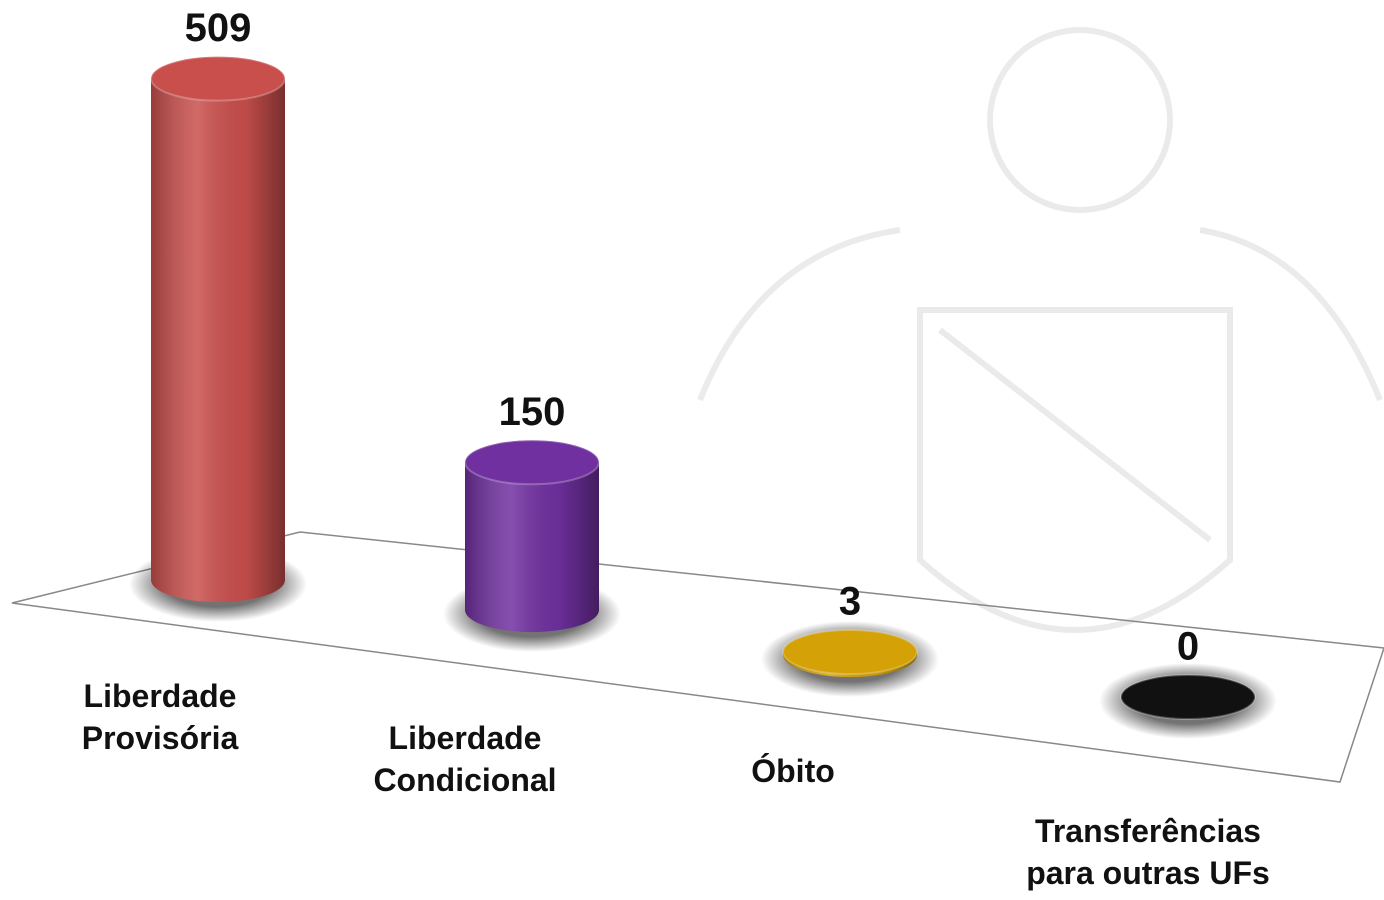 The height and width of the screenshot is (900, 1384). Describe the element at coordinates (532, 412) in the screenshot. I see `value-label: 150` at that location.